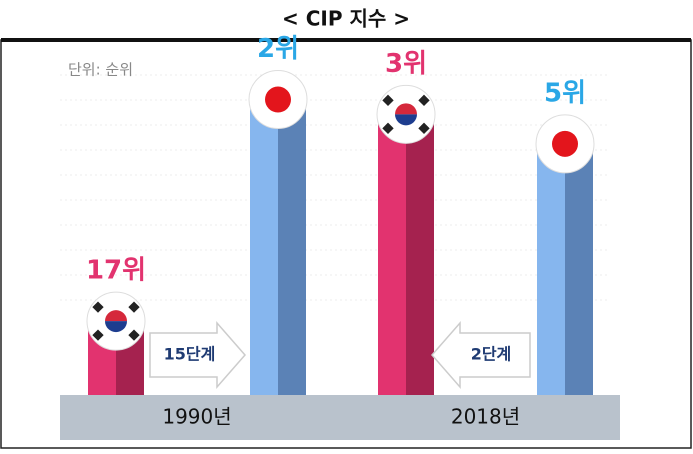 Image resolution: width=693 pixels, height=454 pixels. Describe the element at coordinates (491, 354) in the screenshot. I see `annotation: 2단계` at that location.